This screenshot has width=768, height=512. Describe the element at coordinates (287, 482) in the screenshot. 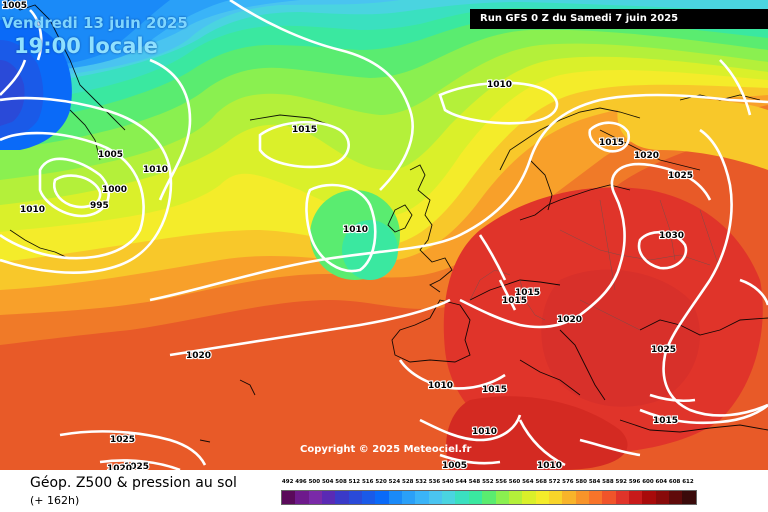

I see `scale-label: 492` at that location.